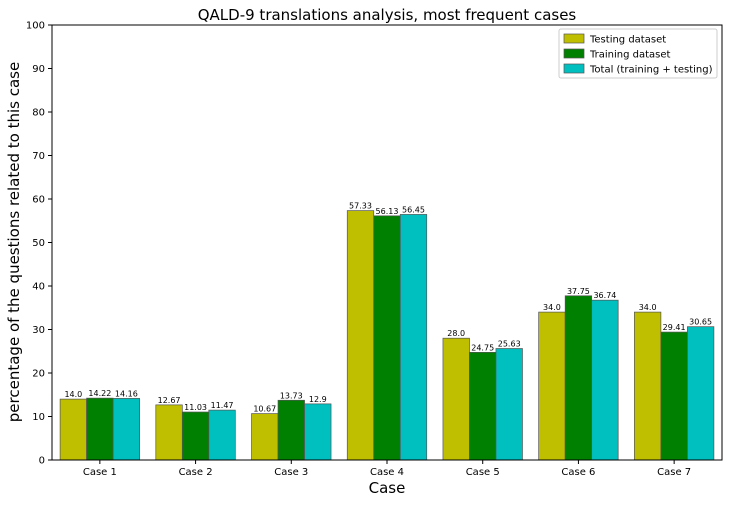 The height and width of the screenshot is (507, 729). What do you see at coordinates (413, 209) in the screenshot?
I see `bar-value-label: 56.45` at bounding box center [413, 209].